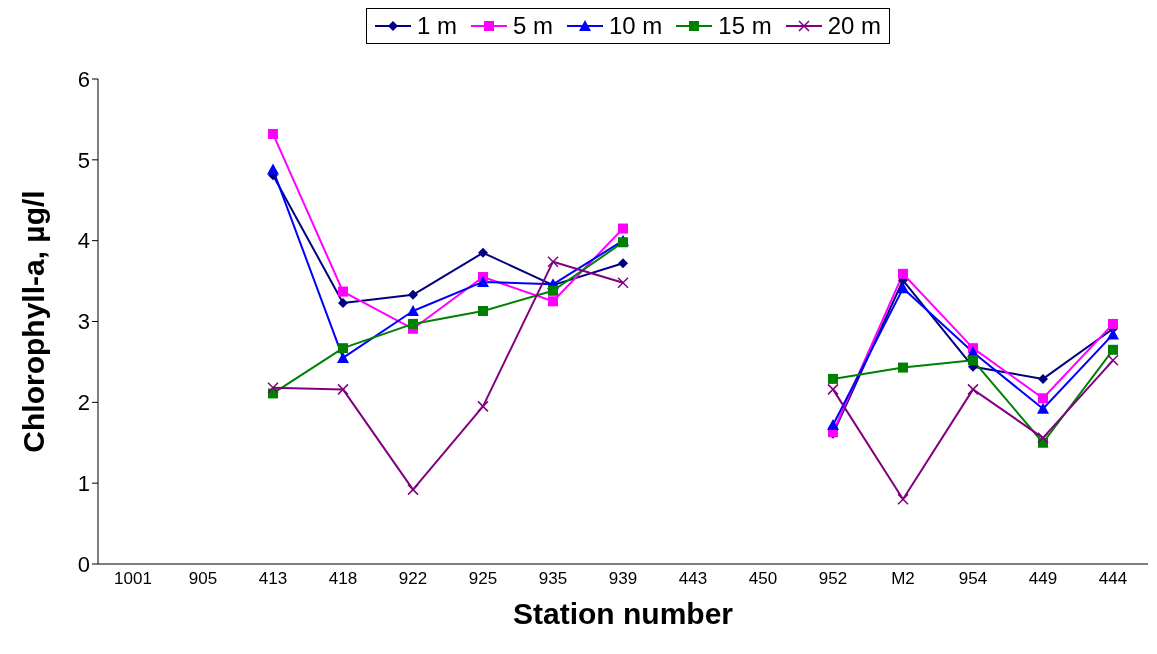  Describe the element at coordinates (483, 579) in the screenshot. I see `x-tick-label: 925` at that location.